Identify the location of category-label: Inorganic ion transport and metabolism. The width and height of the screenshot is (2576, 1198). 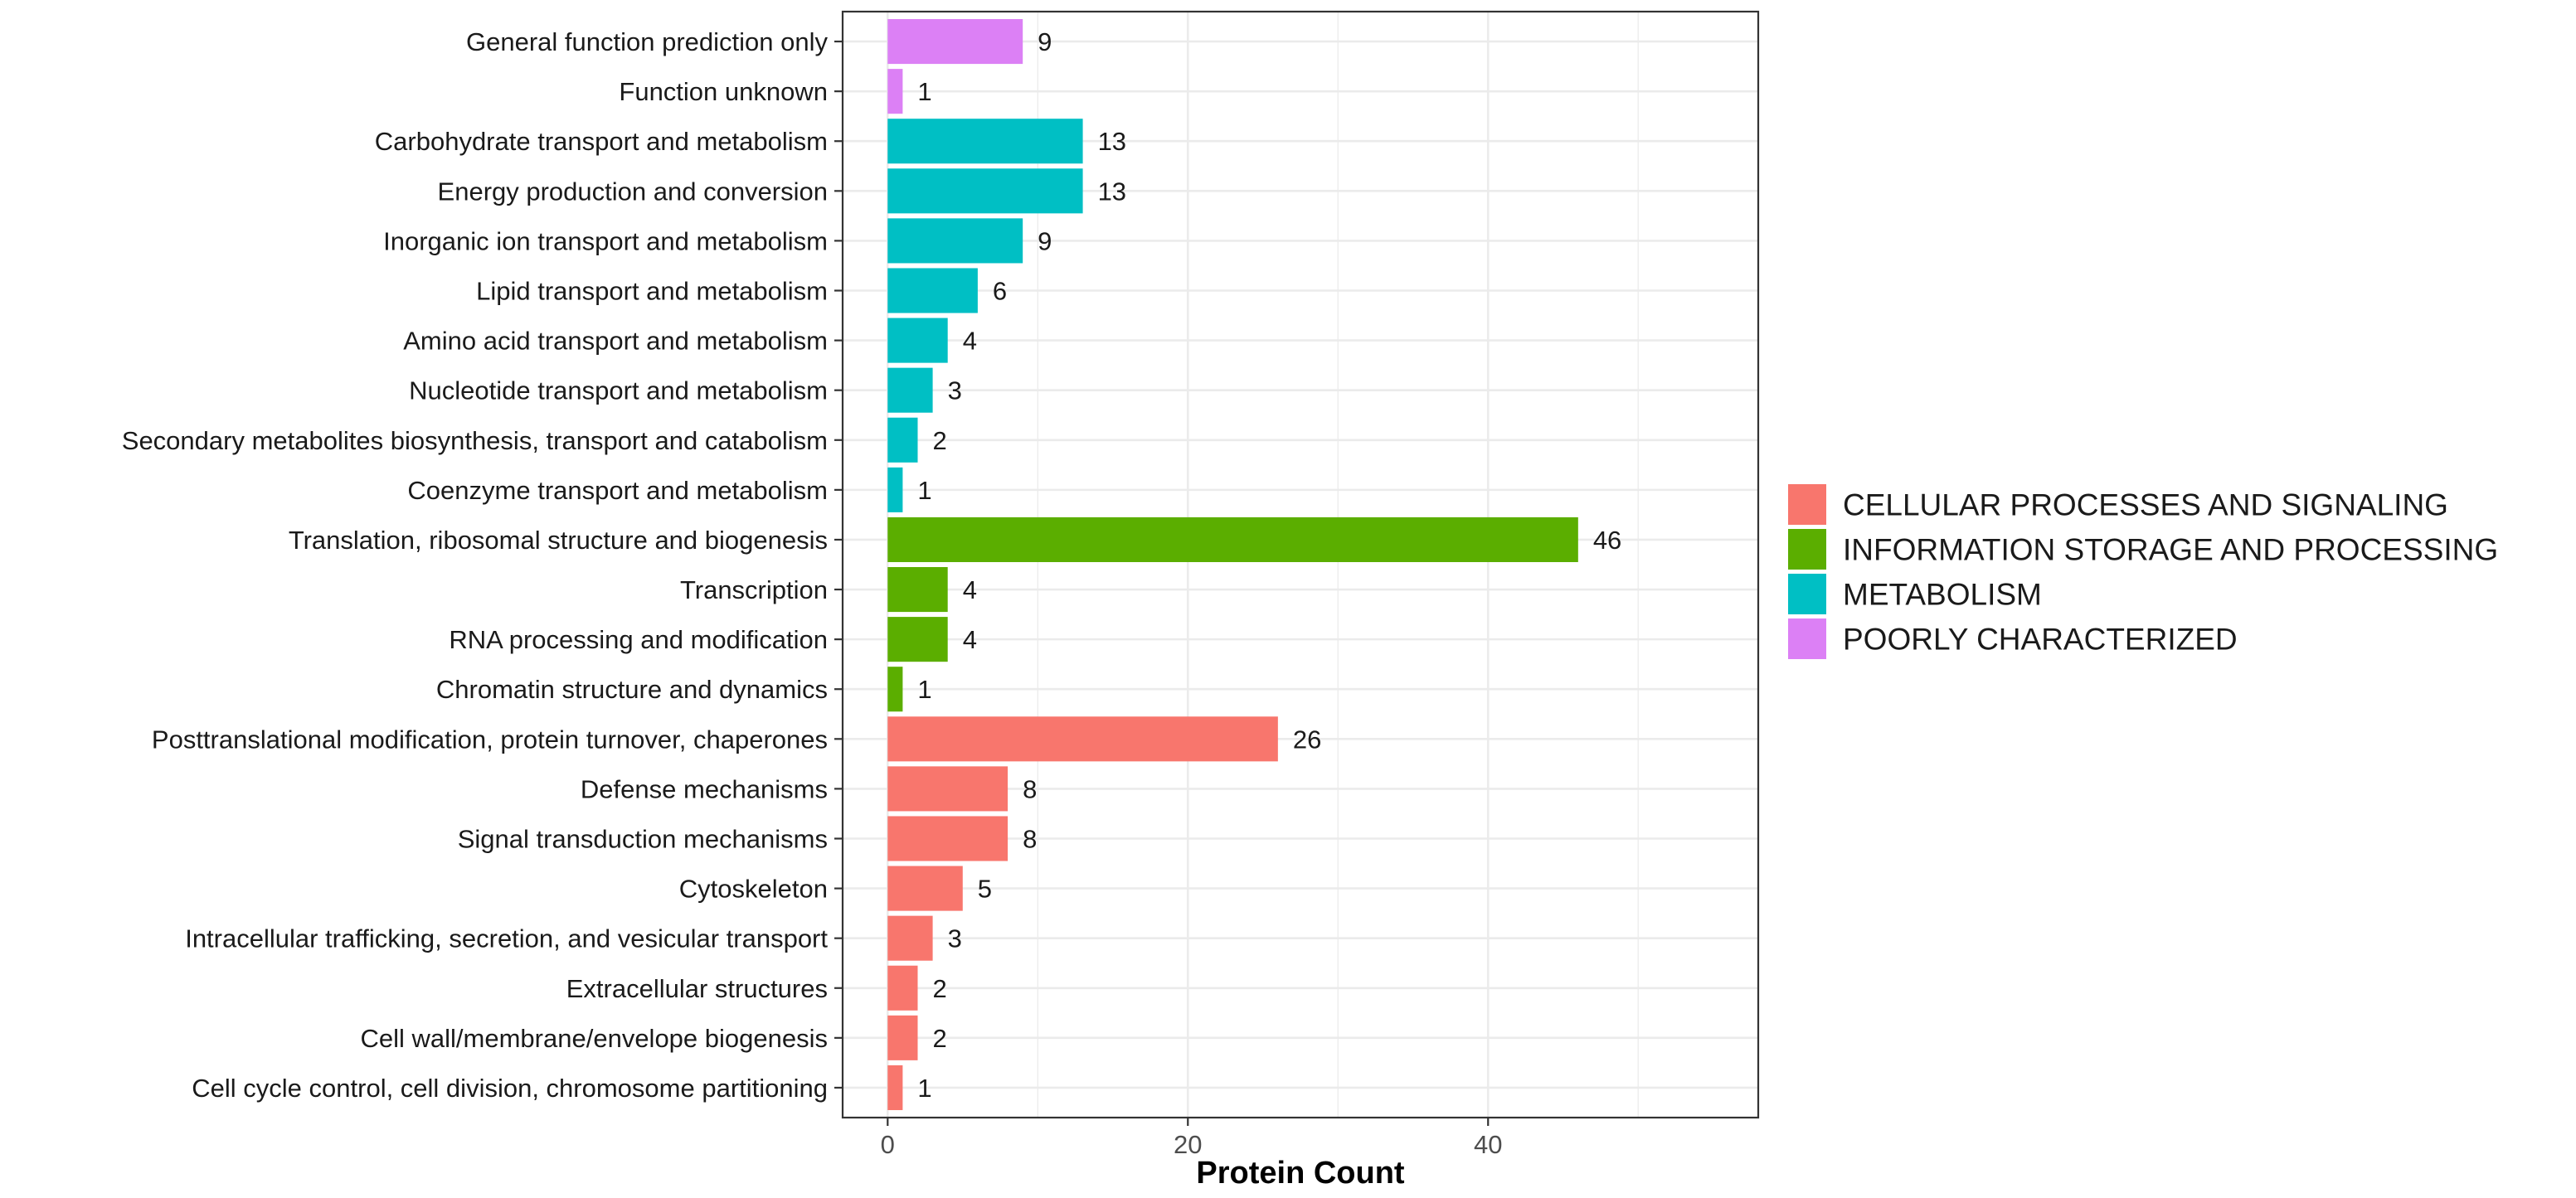
(606, 241).